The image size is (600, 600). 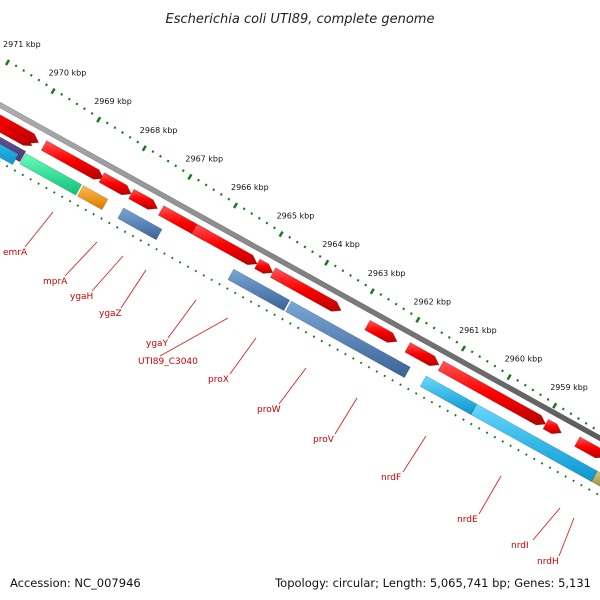 What do you see at coordinates (157, 344) in the screenshot?
I see `gene-label-ygay: ygaY` at bounding box center [157, 344].